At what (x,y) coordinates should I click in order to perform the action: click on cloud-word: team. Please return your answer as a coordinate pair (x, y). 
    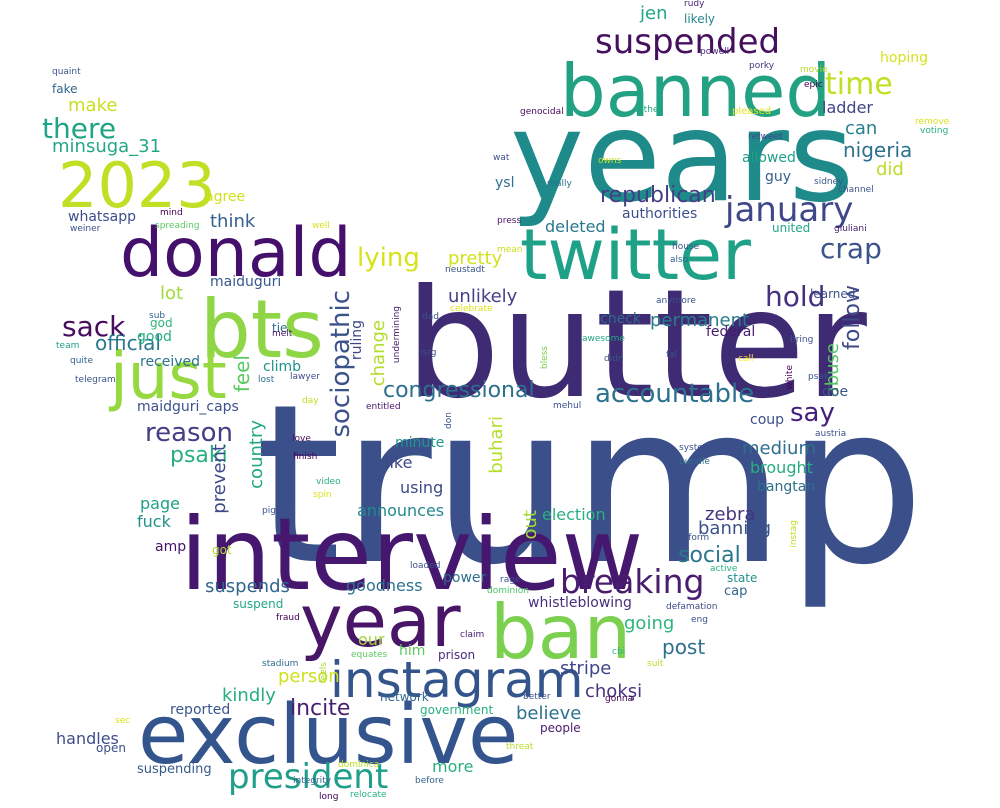
    Looking at the image, I should click on (68, 346).